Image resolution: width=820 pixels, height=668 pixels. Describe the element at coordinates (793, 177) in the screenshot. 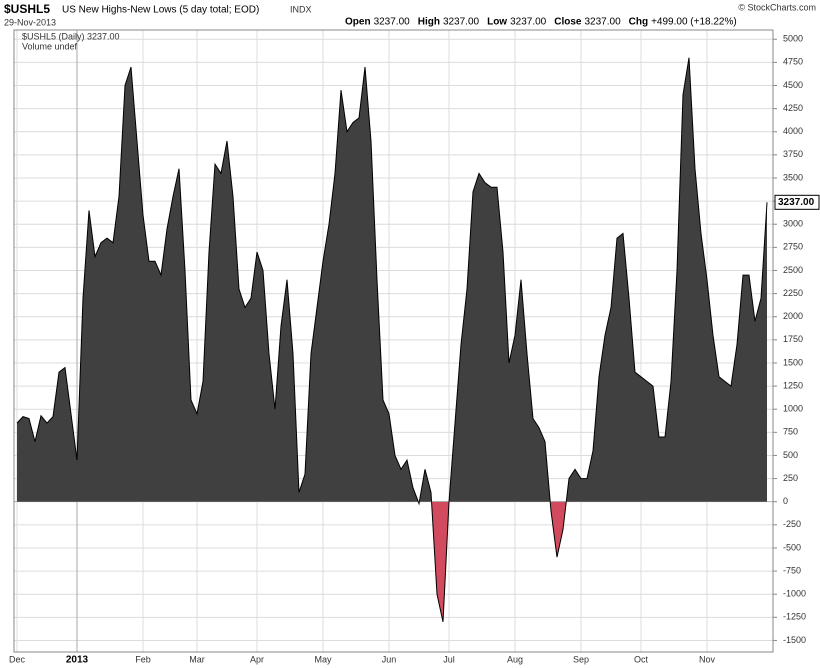

I see `y-tick-label: 3500` at that location.